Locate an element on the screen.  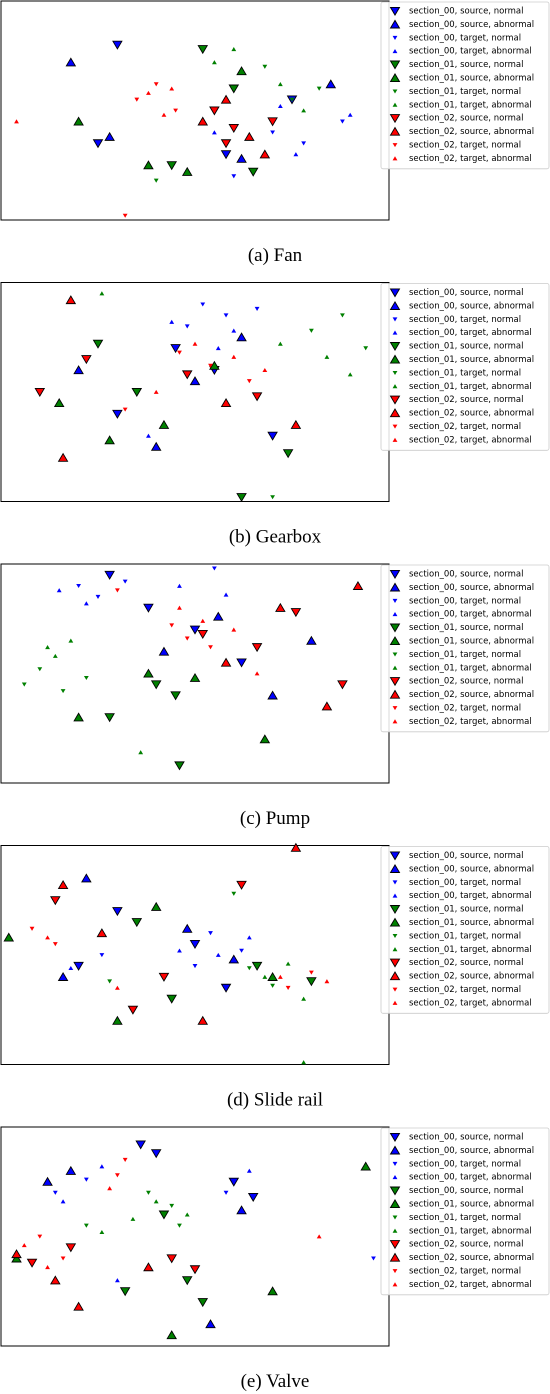
legend-label: section_00, source, normal is located at coordinates (466, 575).